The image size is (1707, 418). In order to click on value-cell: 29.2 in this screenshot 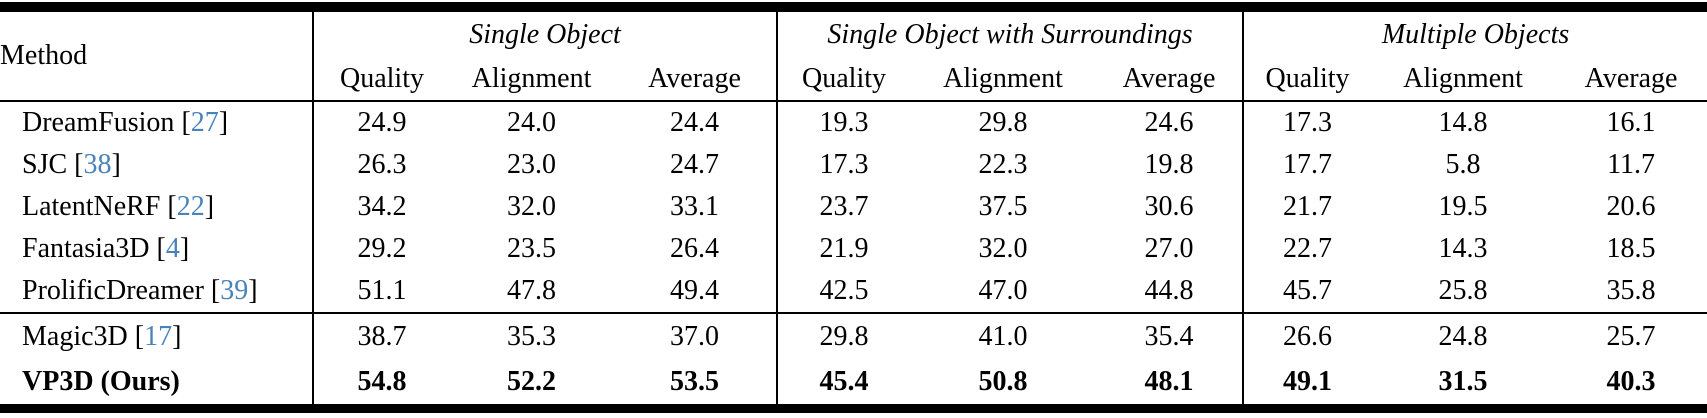, I will do `click(381, 249)`.